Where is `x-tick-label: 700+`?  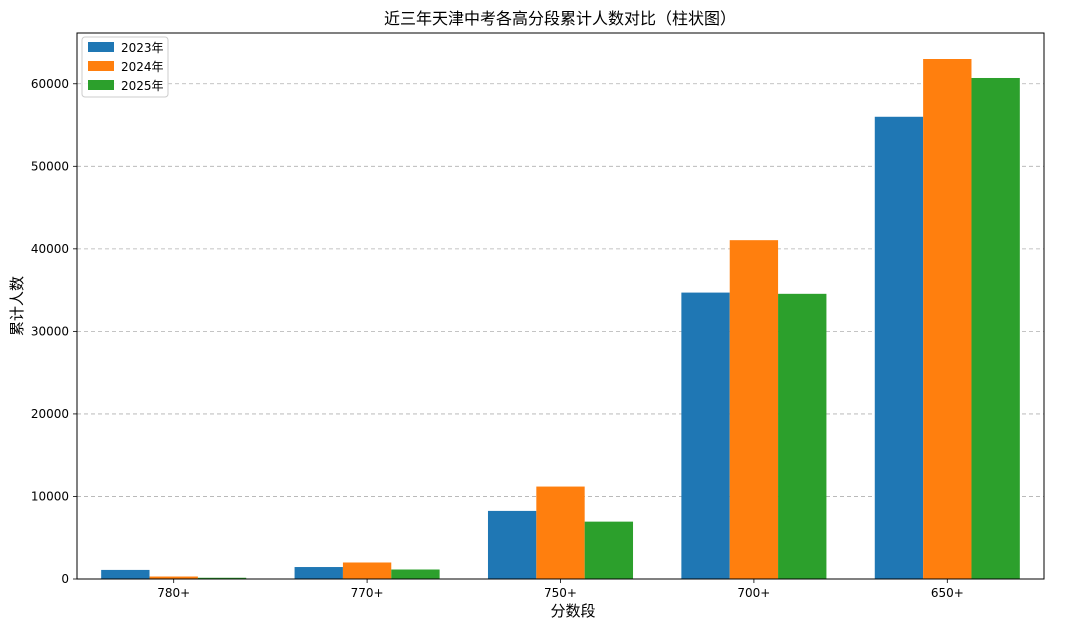
x-tick-label: 700+ is located at coordinates (753, 593).